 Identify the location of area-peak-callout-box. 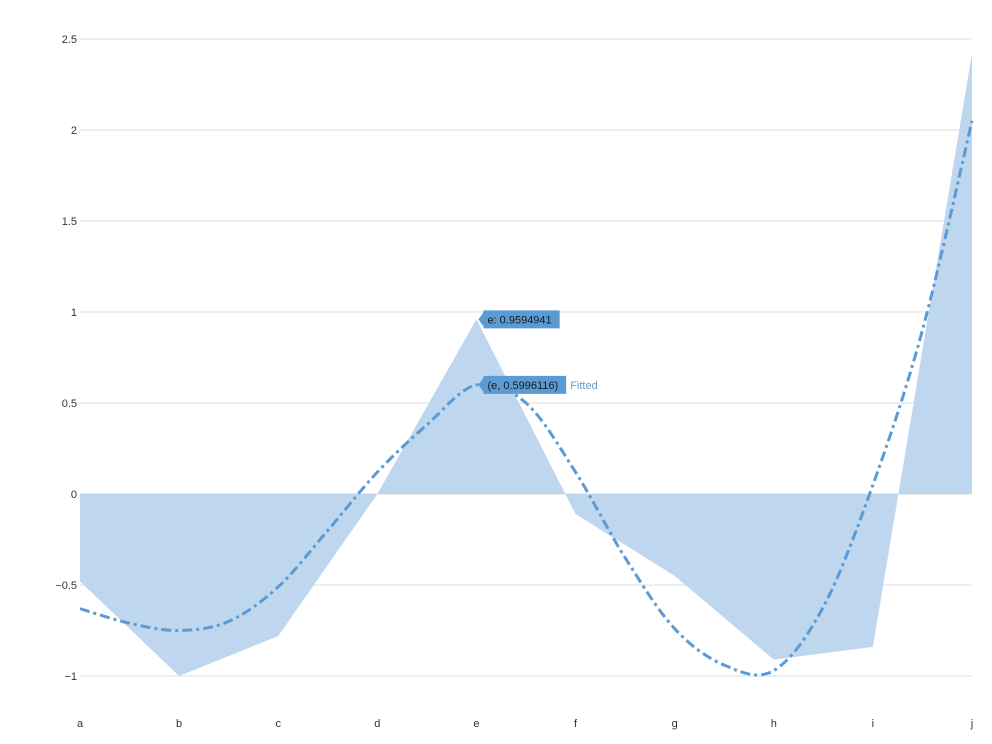
(519, 319).